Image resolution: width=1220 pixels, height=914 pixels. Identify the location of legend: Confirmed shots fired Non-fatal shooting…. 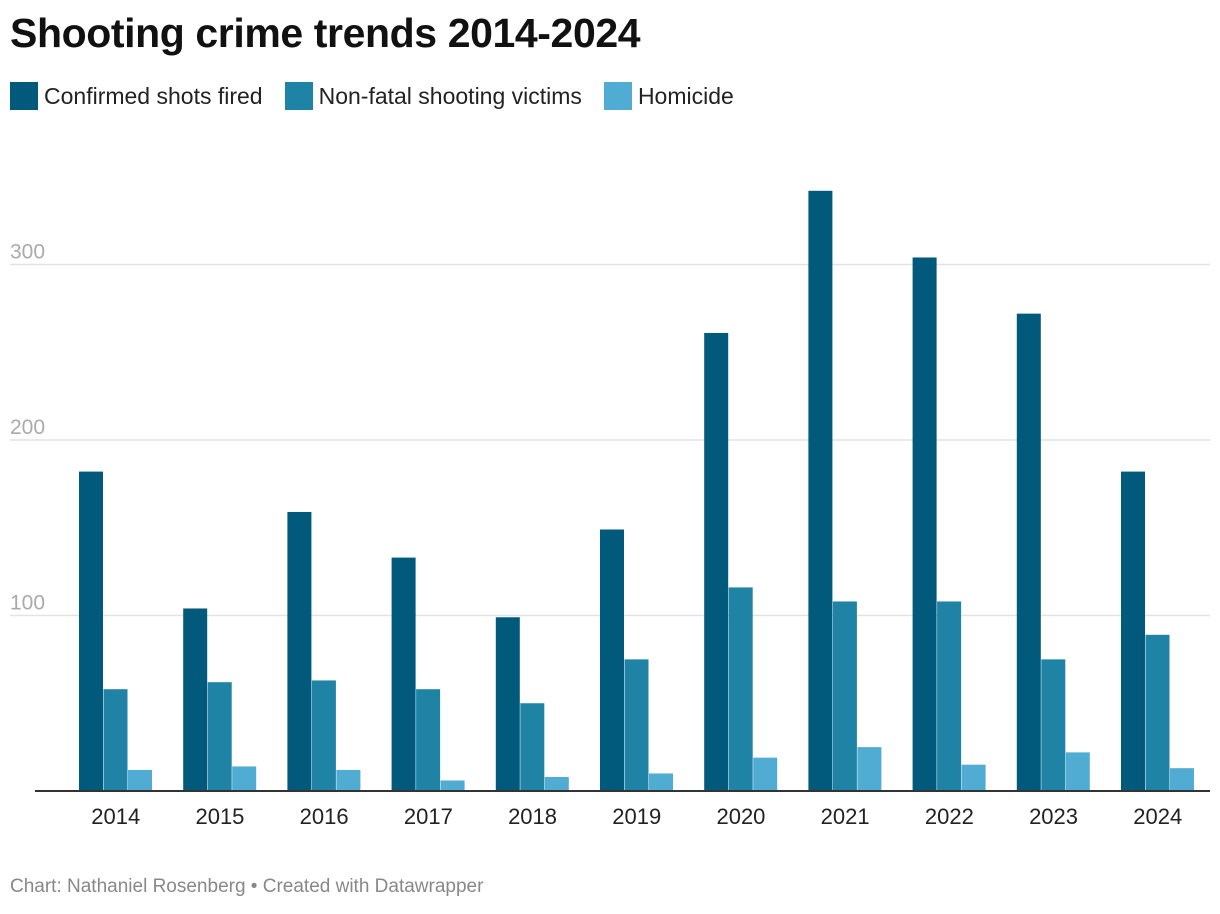
(372, 96).